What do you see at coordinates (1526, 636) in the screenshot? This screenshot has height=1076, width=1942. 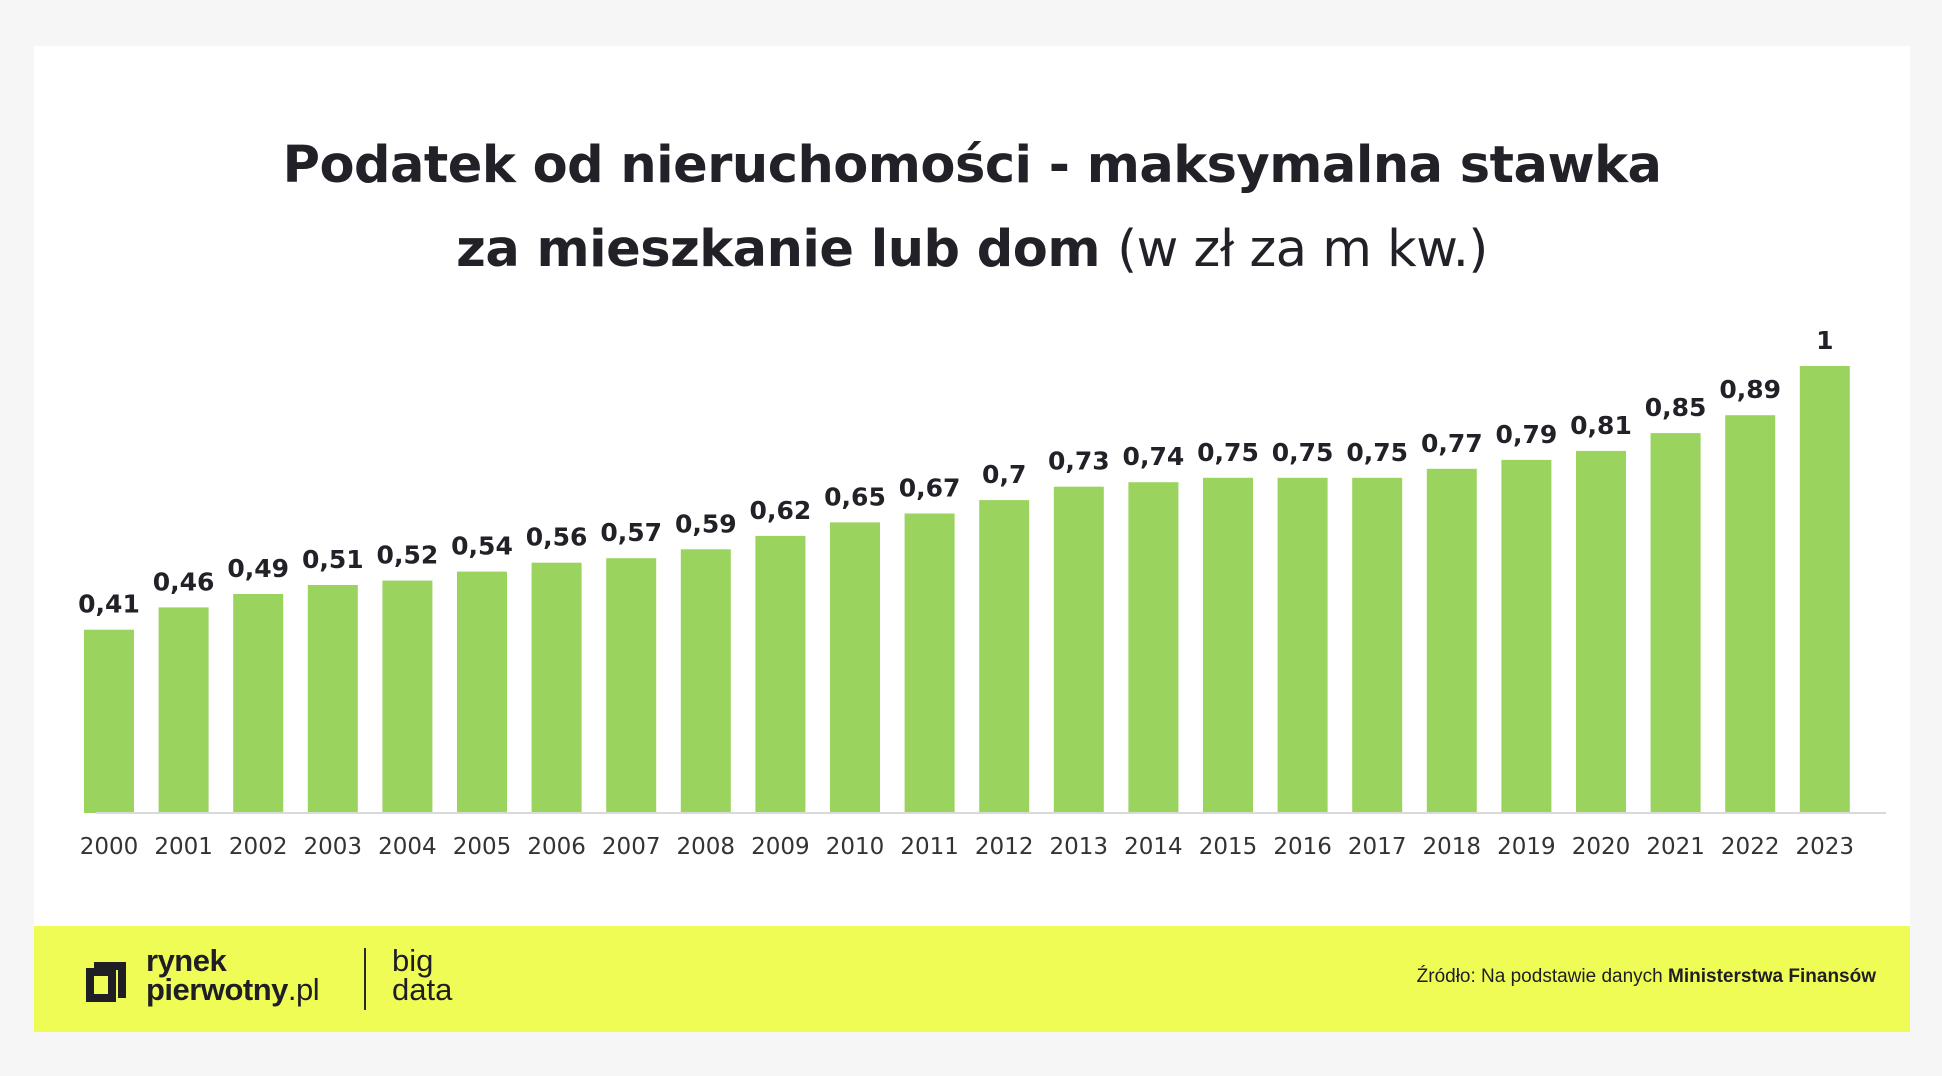 I see `bar-2019` at bounding box center [1526, 636].